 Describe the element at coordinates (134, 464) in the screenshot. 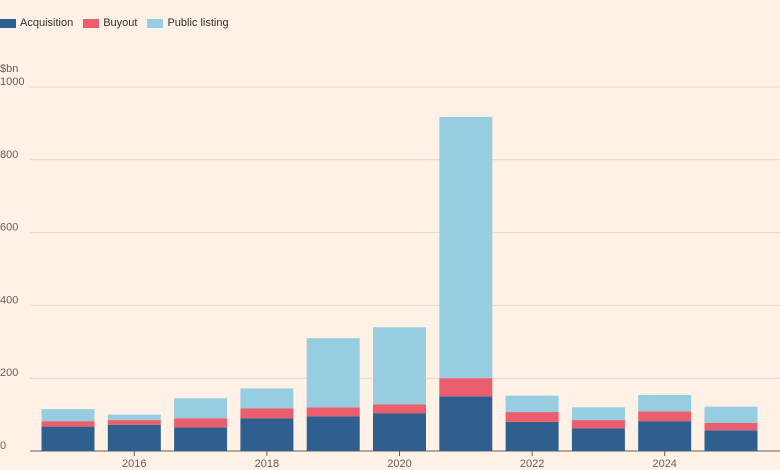

I see `x-tick-label: 2016` at that location.